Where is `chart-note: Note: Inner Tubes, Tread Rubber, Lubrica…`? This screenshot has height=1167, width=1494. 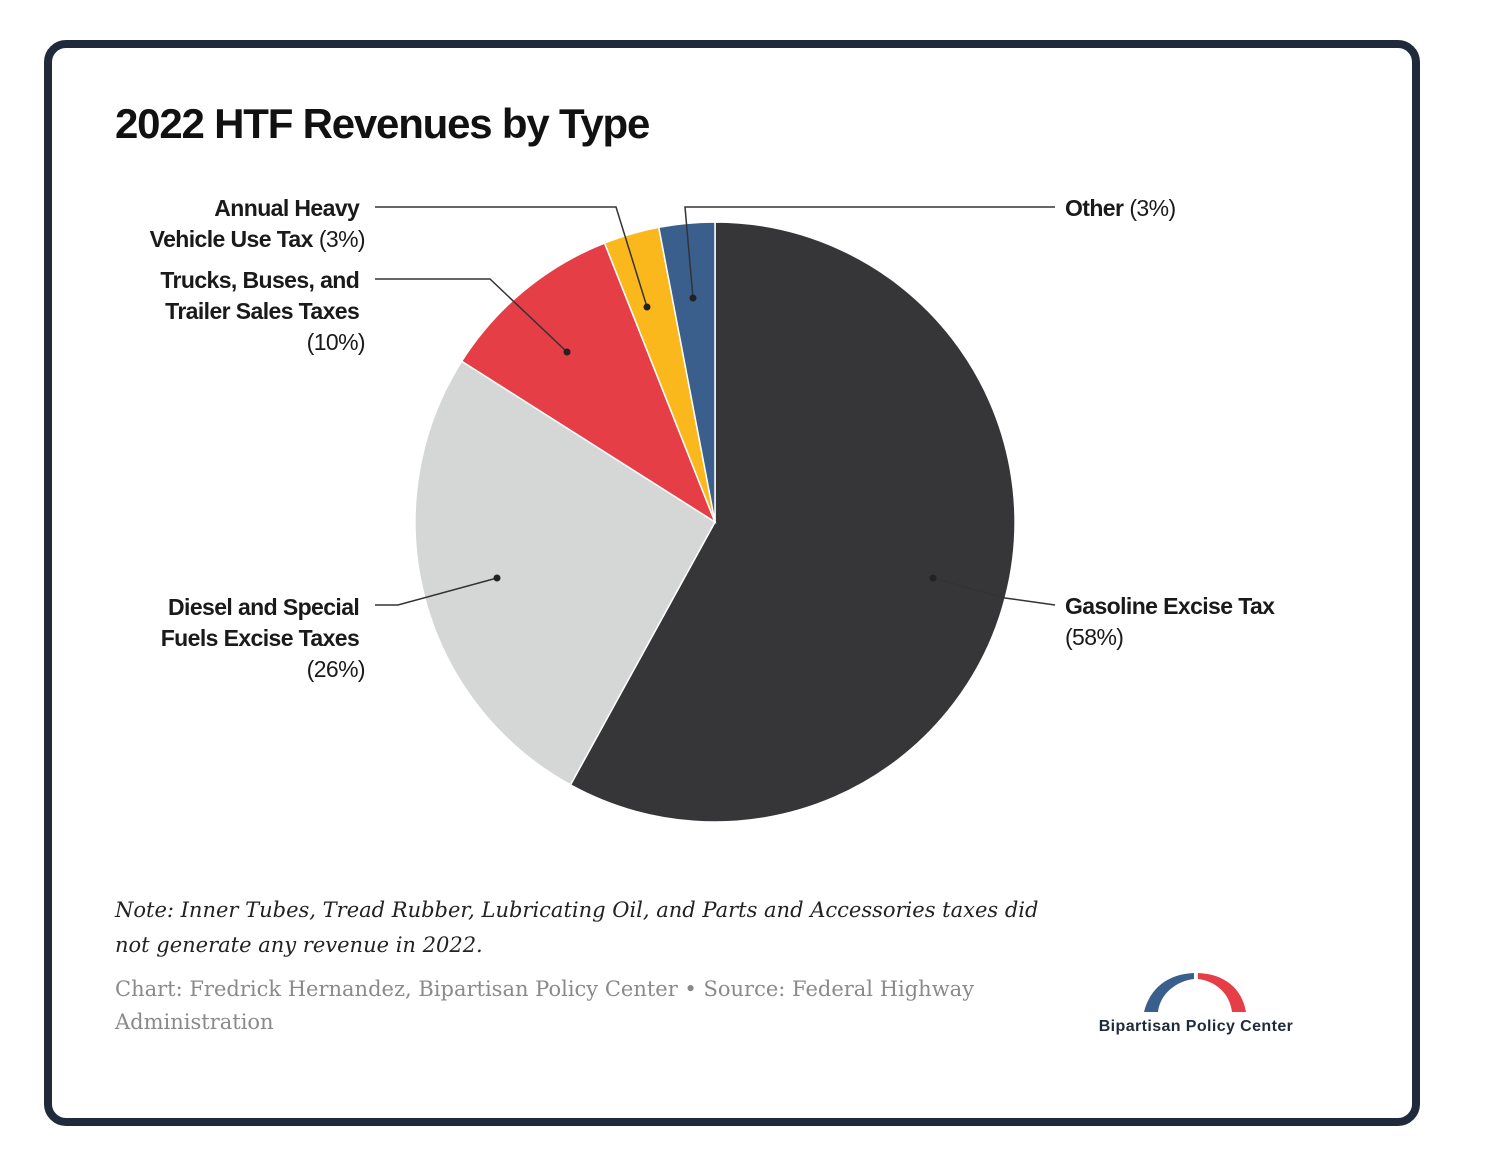
chart-note: Note: Inner Tubes, Tread Rubber, Lubrica… is located at coordinates (577, 927).